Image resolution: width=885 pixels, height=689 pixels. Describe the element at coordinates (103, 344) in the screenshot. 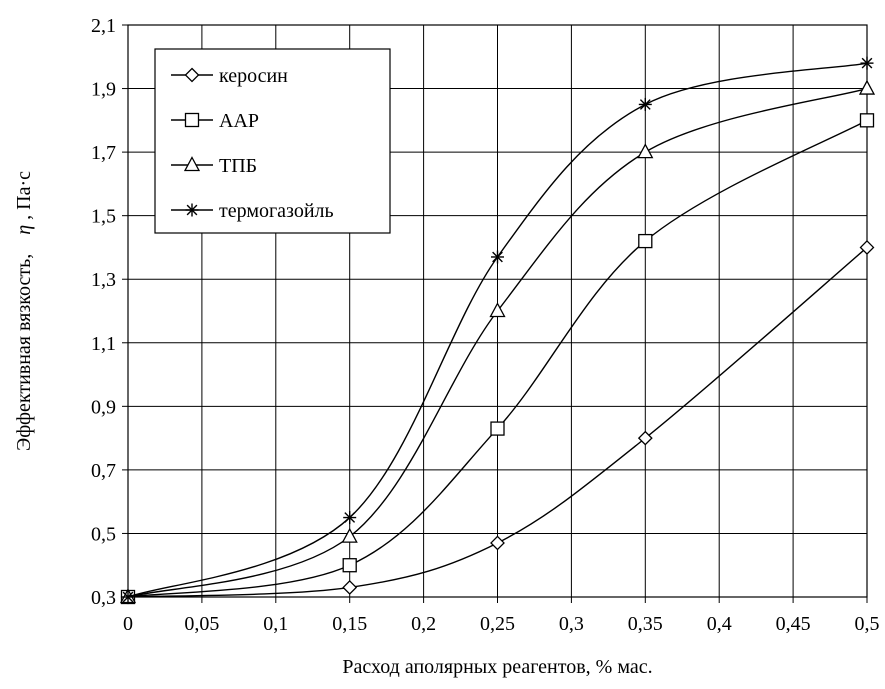

I see `y-tick-label: 1,1` at that location.